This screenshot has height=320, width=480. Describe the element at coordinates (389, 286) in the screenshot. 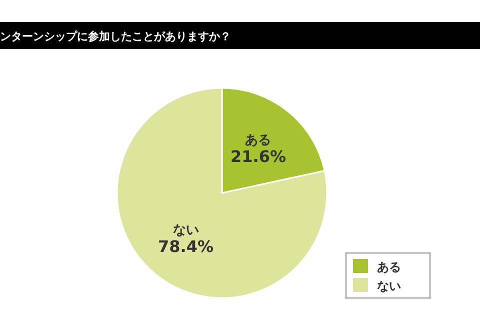

I see `legend-label: ない` at that location.